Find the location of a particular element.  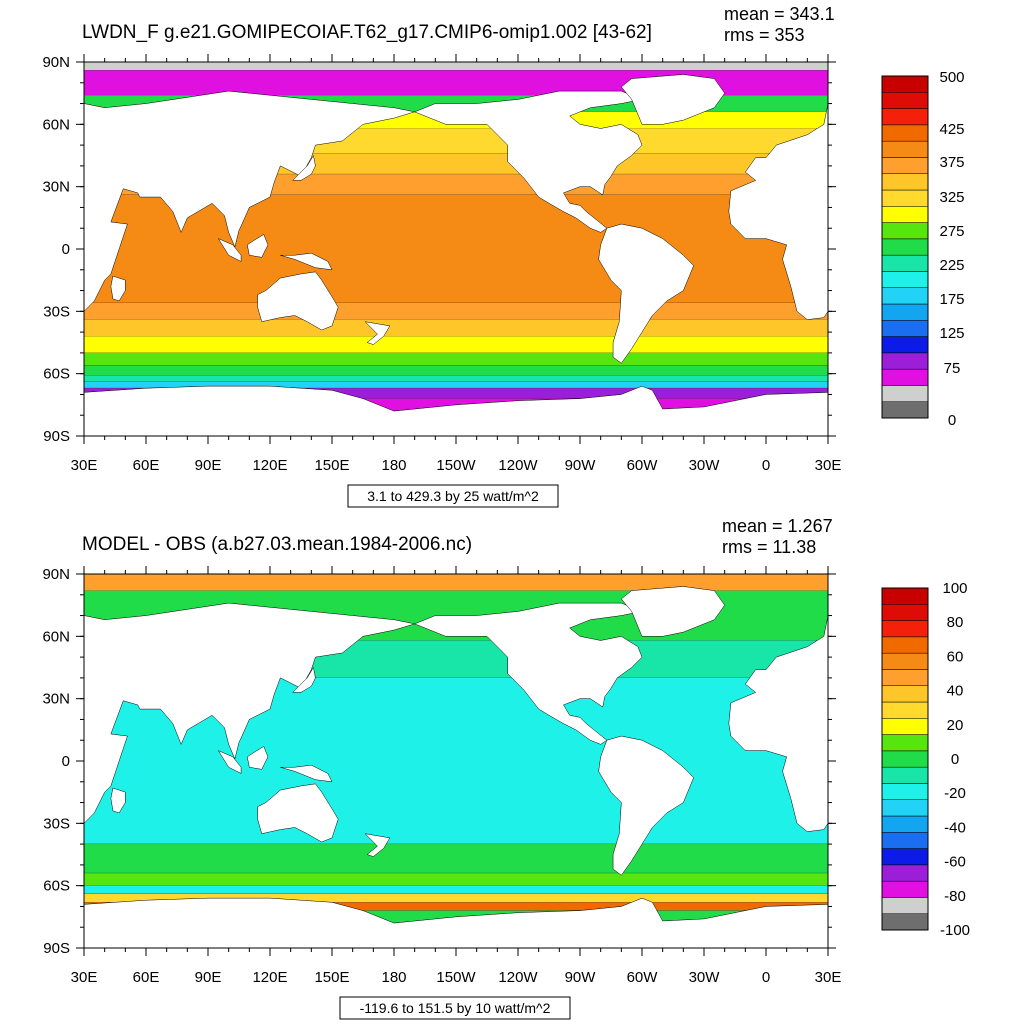

y-tick-label: 90N is located at coordinates (56, 574).